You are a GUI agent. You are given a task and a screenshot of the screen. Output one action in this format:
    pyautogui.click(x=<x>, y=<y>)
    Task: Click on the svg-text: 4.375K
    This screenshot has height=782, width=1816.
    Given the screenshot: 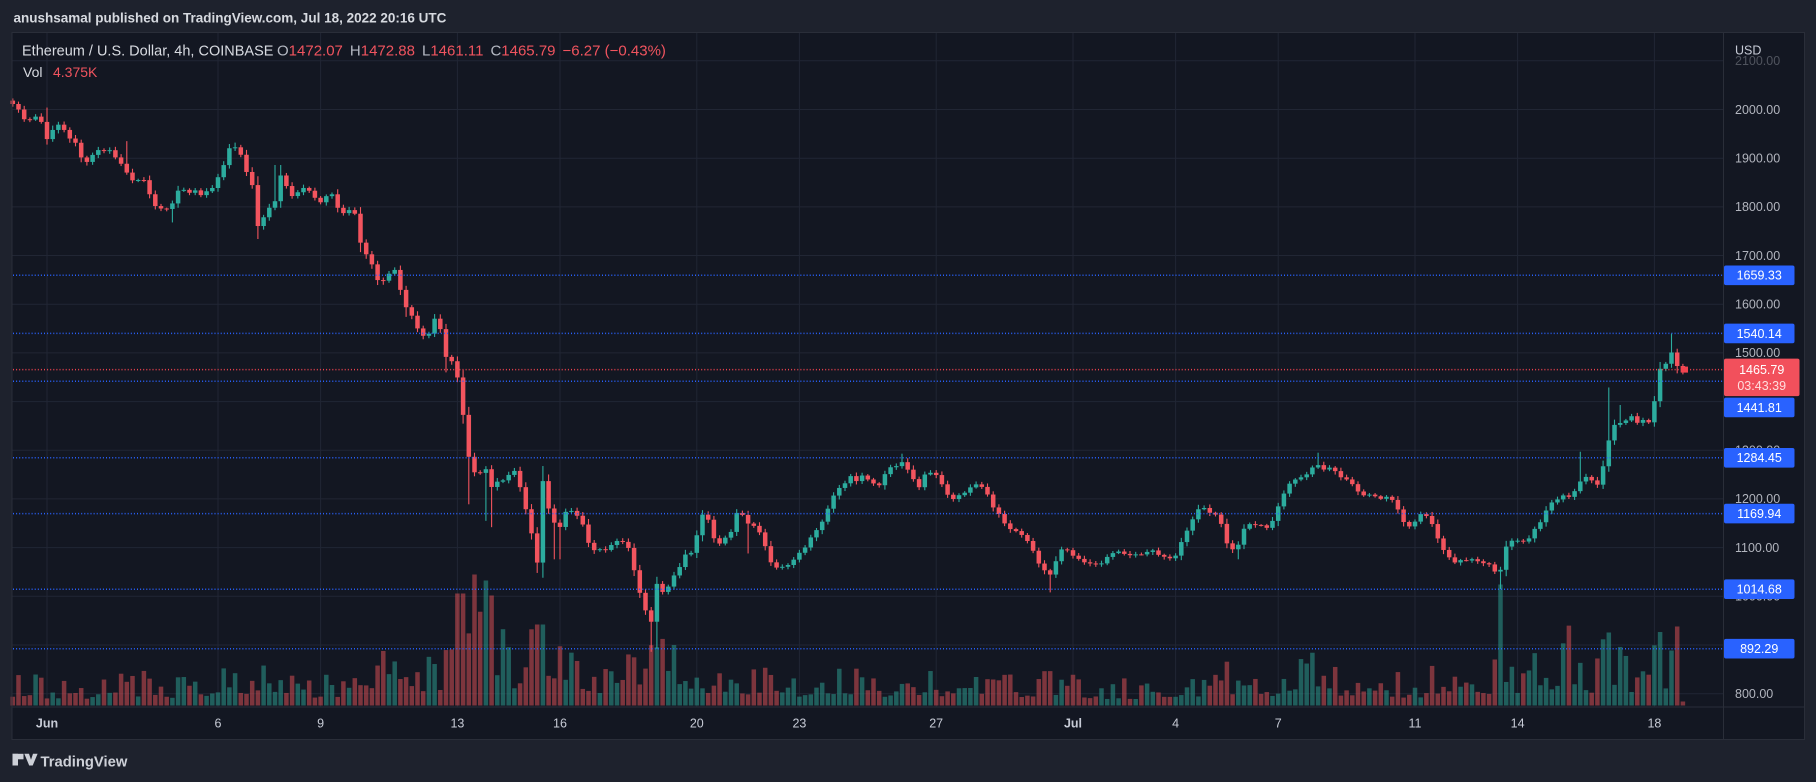 What is the action you would take?
    pyautogui.click(x=75, y=72)
    